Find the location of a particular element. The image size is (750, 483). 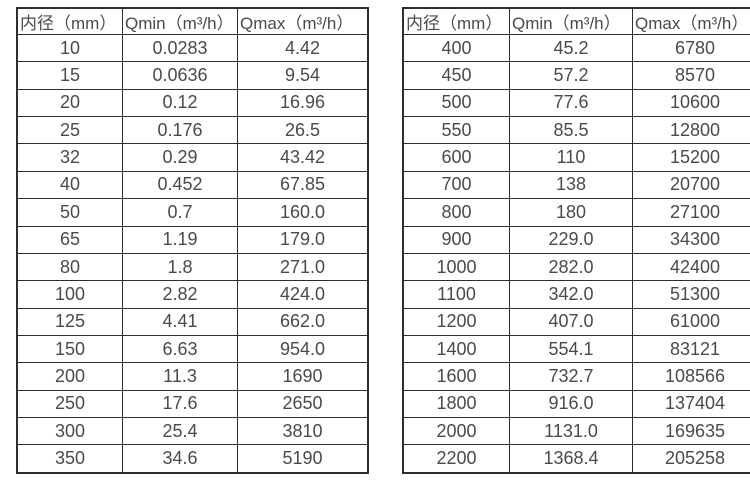

table-cell: 0.176 is located at coordinates (180, 130).